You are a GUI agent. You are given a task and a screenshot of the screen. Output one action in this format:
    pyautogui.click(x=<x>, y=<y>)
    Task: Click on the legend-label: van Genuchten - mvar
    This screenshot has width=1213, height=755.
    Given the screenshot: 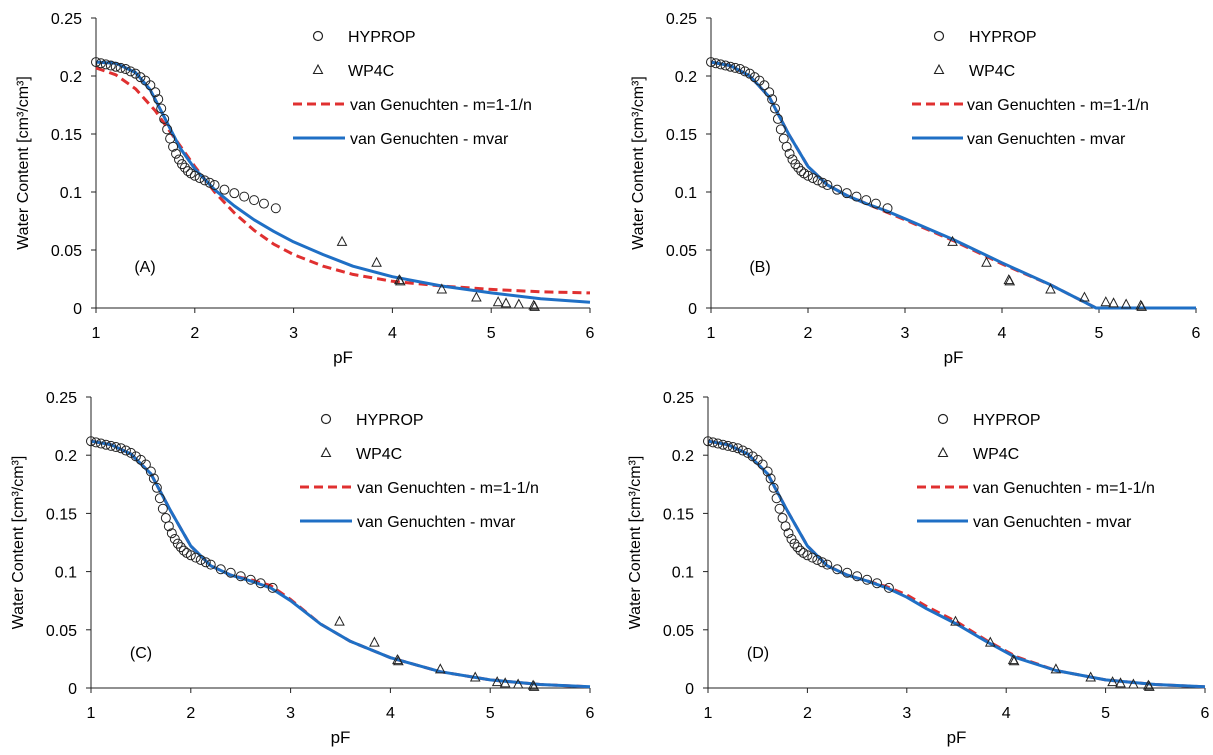 What is the action you would take?
    pyautogui.click(x=1052, y=522)
    